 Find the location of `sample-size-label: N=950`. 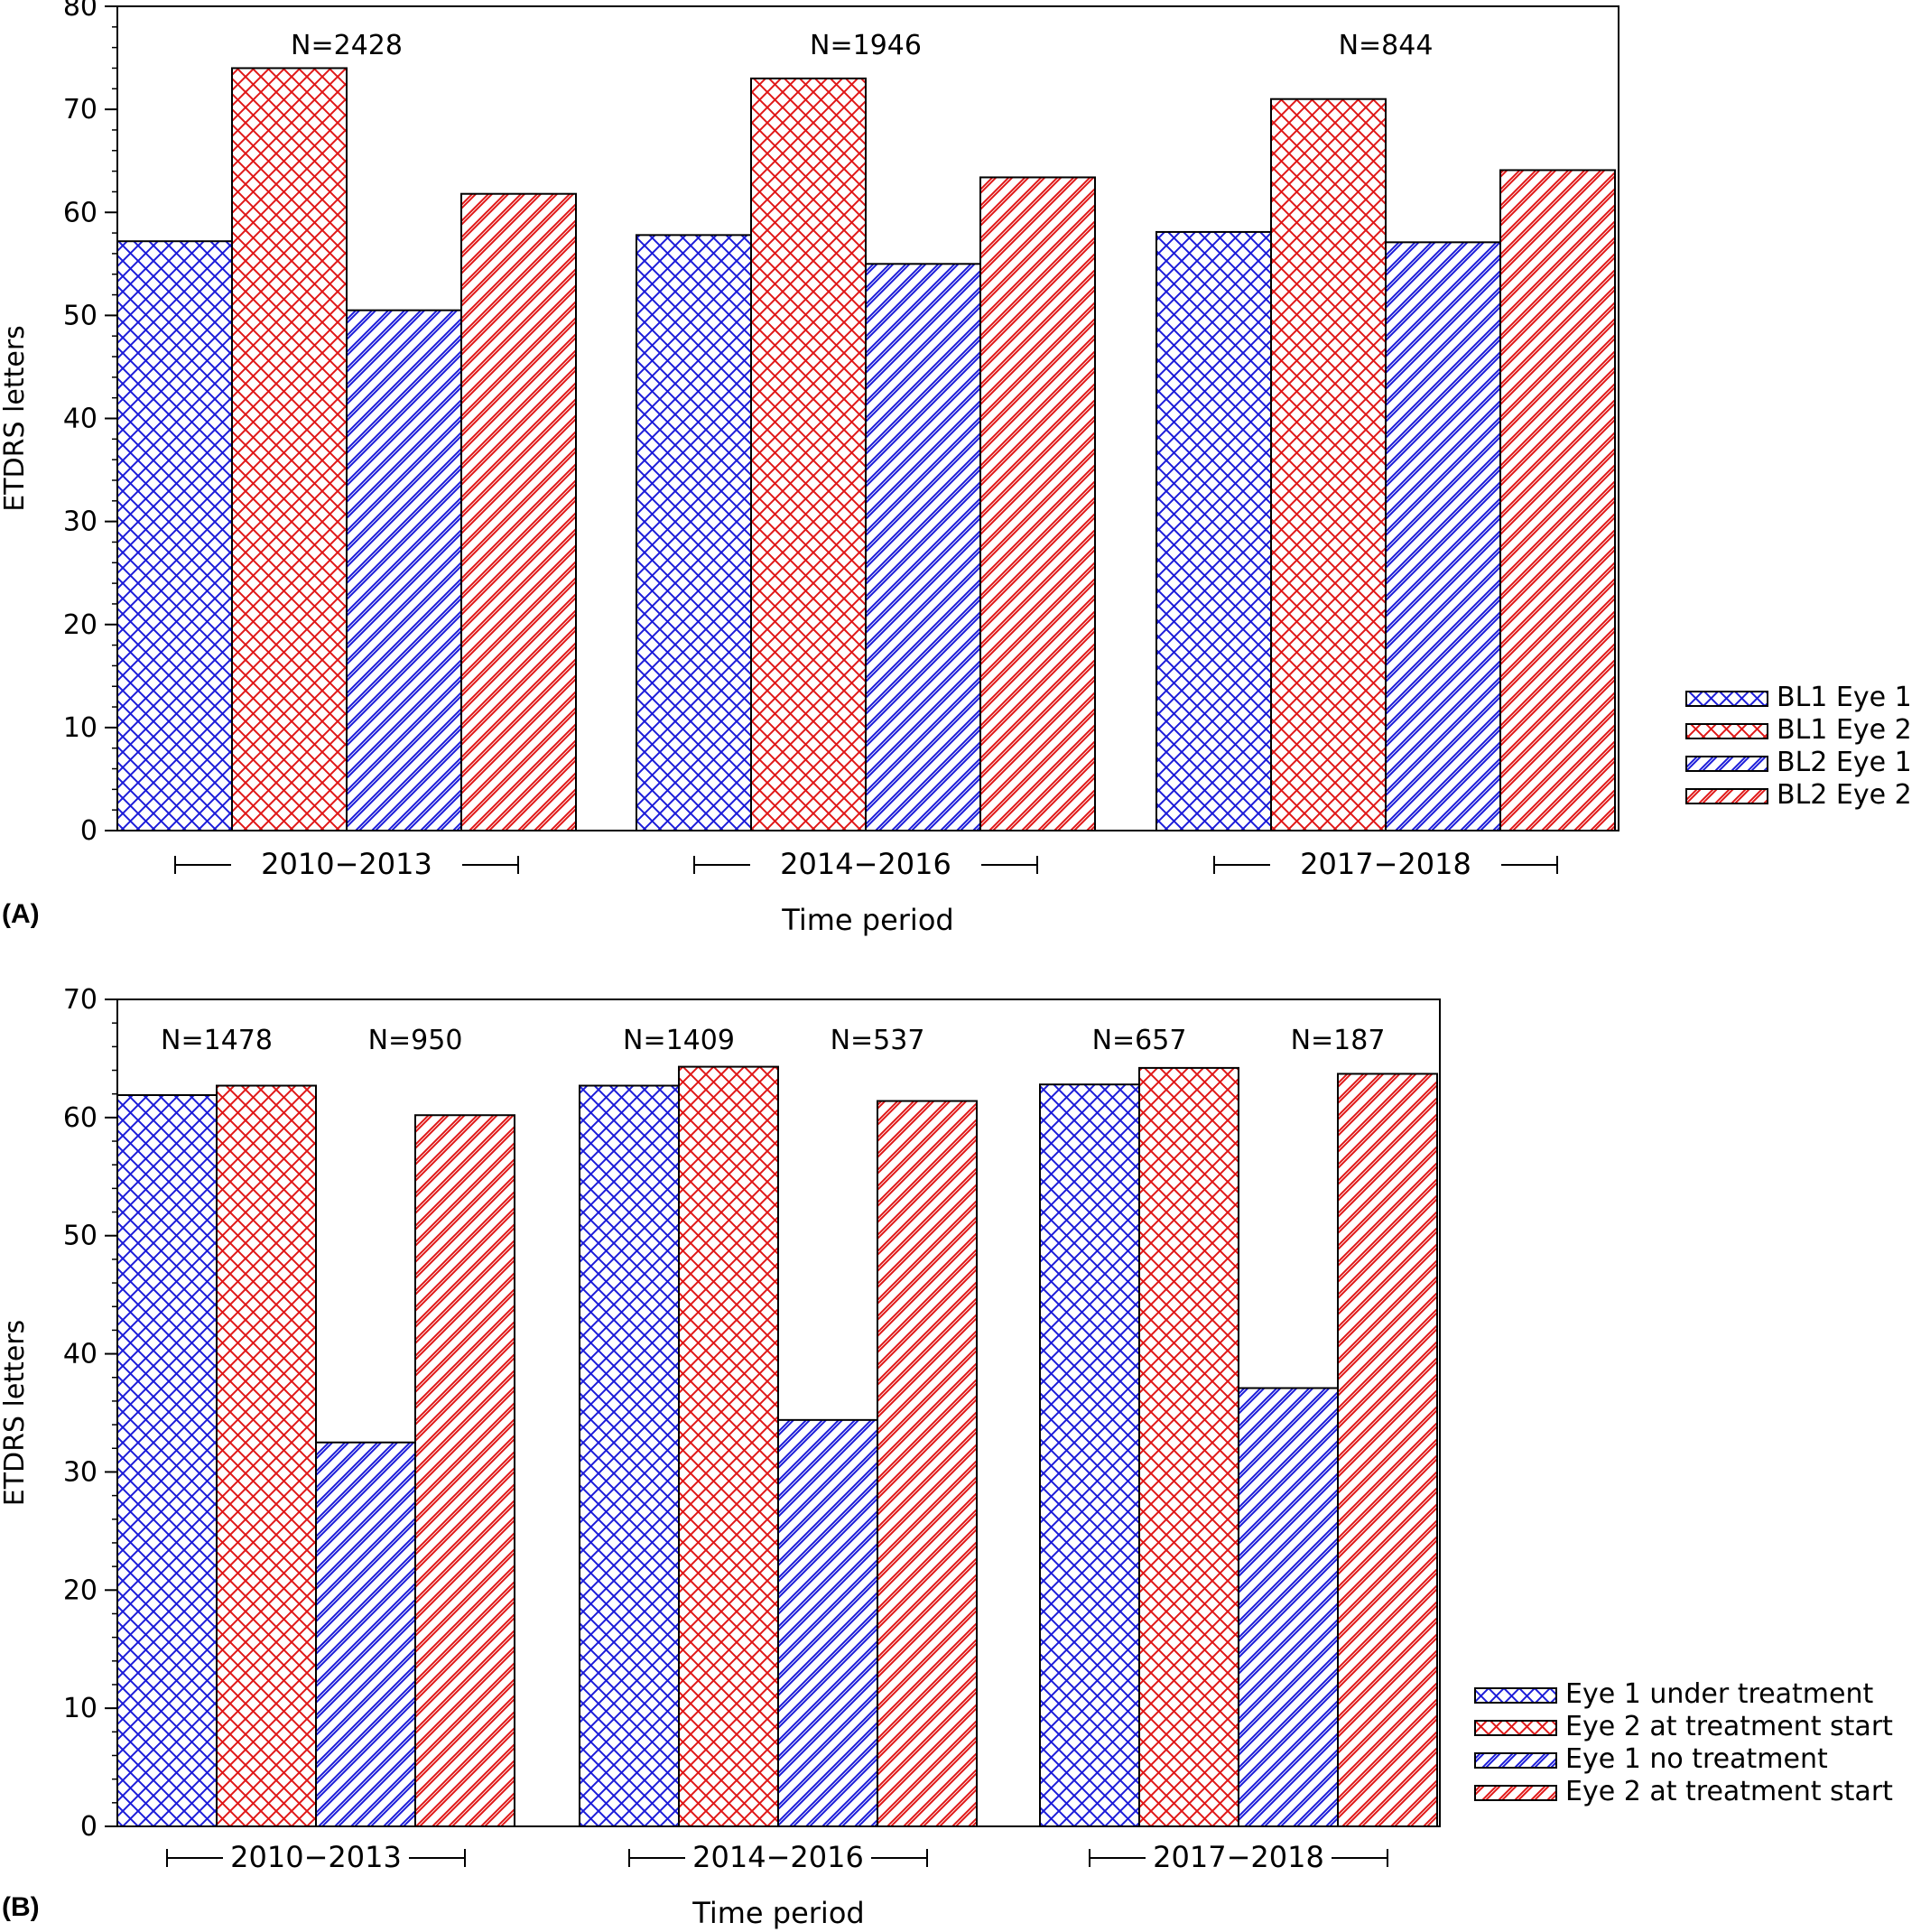

sample-size-label: N=950 is located at coordinates (415, 1040).